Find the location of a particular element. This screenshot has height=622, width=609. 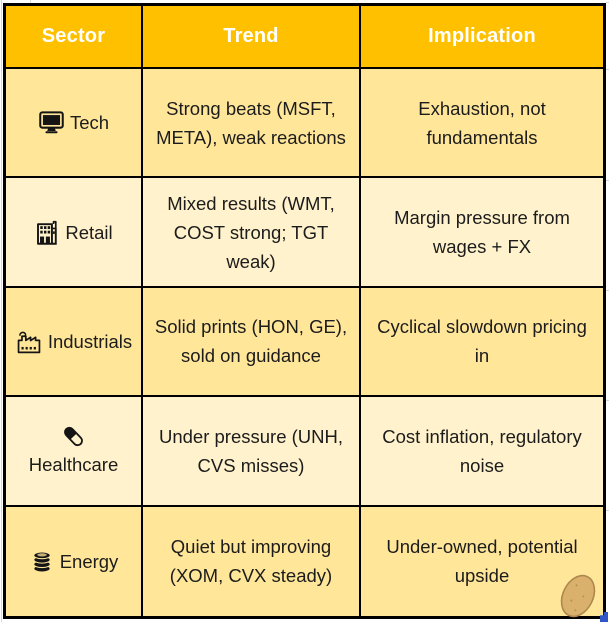

implication-cell: Under-owned, potential upside is located at coordinates (482, 561).